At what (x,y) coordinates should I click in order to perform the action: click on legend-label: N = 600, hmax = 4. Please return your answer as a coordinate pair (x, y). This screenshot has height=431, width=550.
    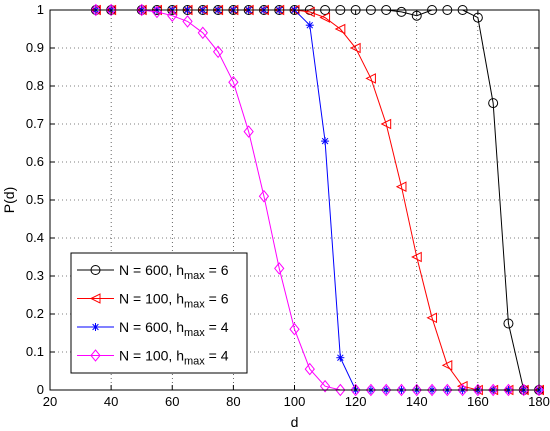
    Looking at the image, I should click on (174, 329).